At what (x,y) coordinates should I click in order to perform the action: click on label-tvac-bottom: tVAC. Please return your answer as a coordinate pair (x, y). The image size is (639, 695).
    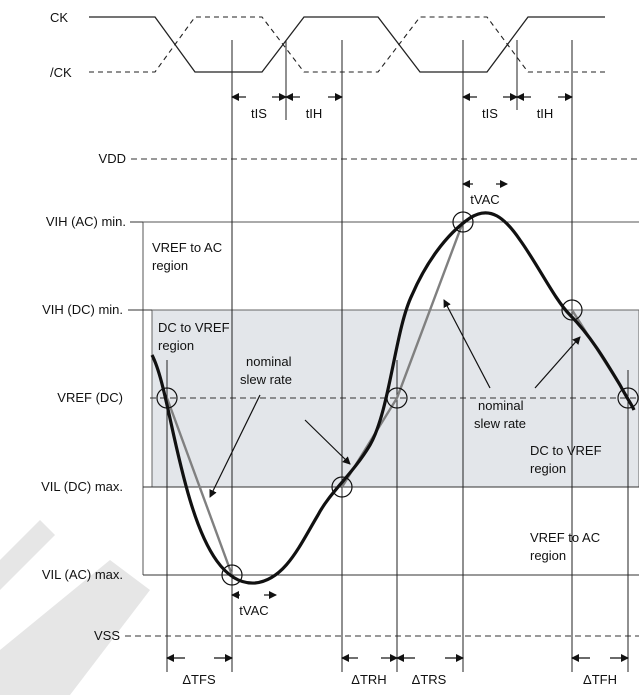
    Looking at the image, I should click on (253, 610).